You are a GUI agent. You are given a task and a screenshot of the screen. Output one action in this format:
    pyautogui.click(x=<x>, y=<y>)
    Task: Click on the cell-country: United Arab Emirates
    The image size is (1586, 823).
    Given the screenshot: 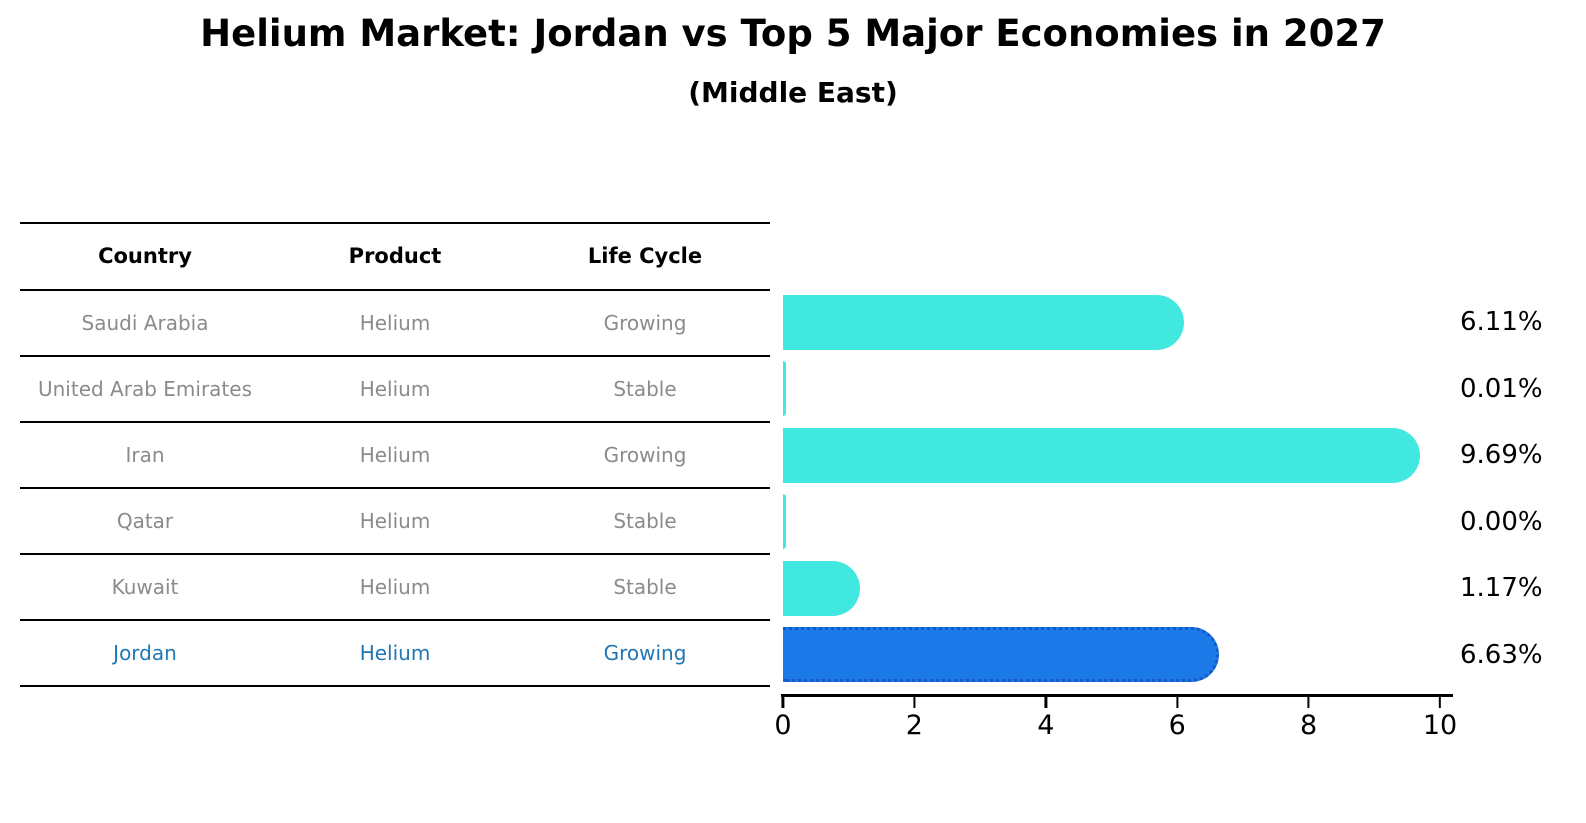 What is the action you would take?
    pyautogui.click(x=144, y=388)
    